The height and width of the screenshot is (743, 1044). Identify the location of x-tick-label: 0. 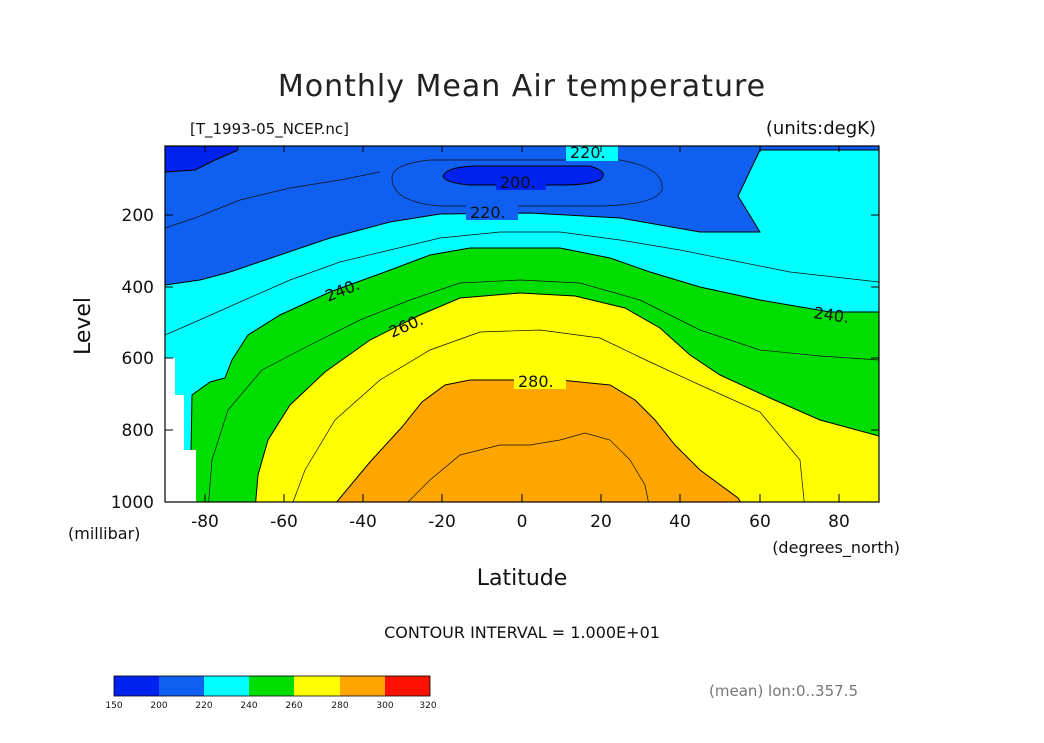
(522, 522).